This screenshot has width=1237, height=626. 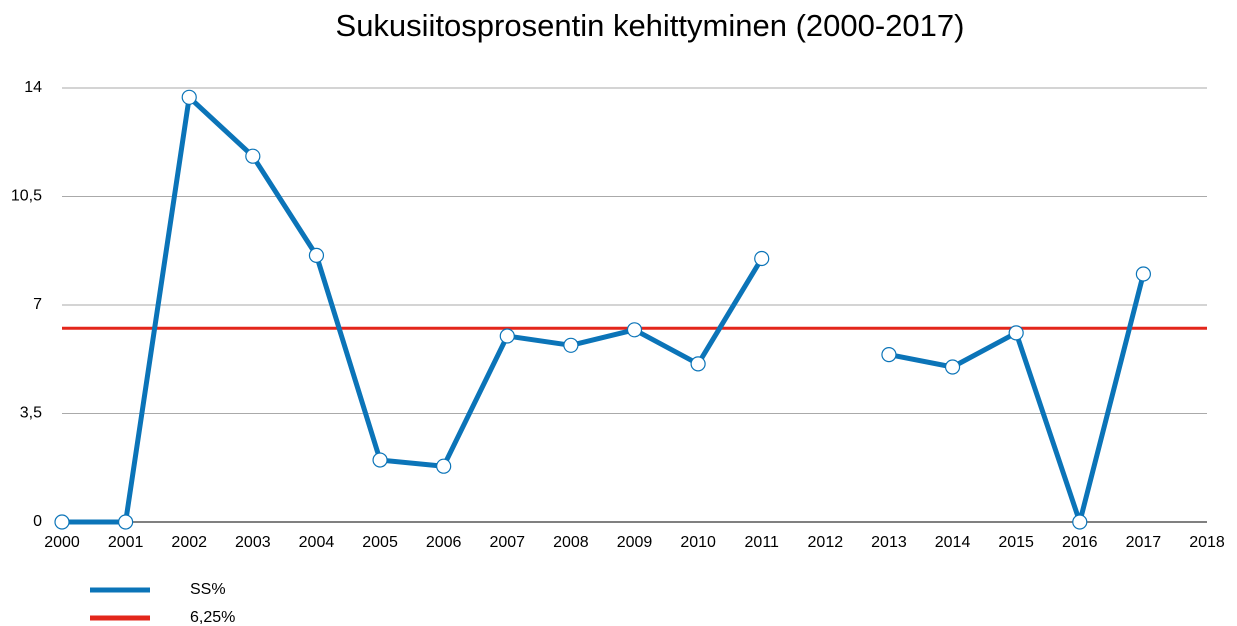 I want to click on y-tick-label: 7, so click(x=37, y=304).